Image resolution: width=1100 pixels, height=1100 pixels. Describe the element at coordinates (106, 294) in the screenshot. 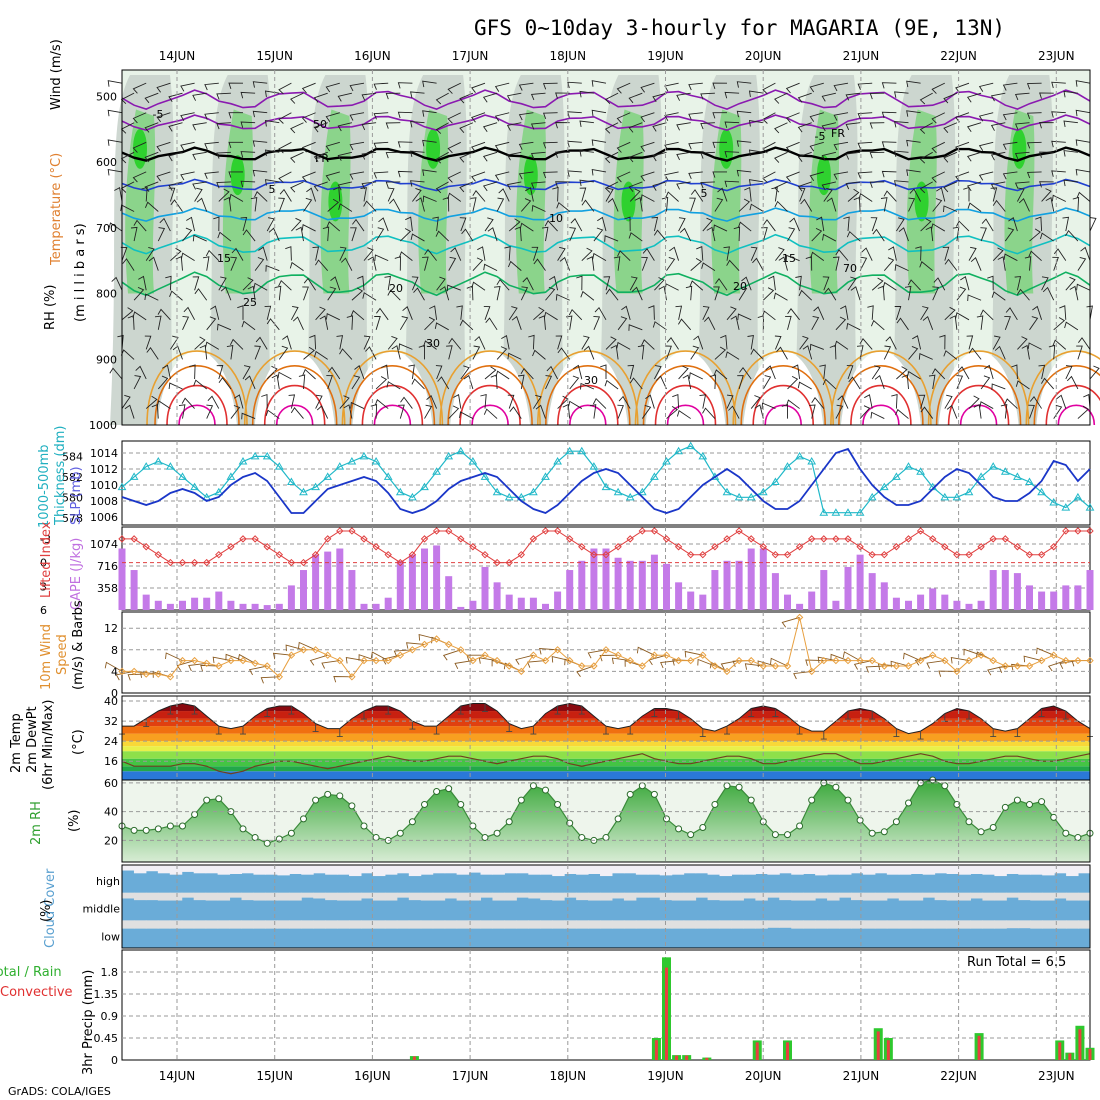

I see `pressure-tick: 800` at that location.